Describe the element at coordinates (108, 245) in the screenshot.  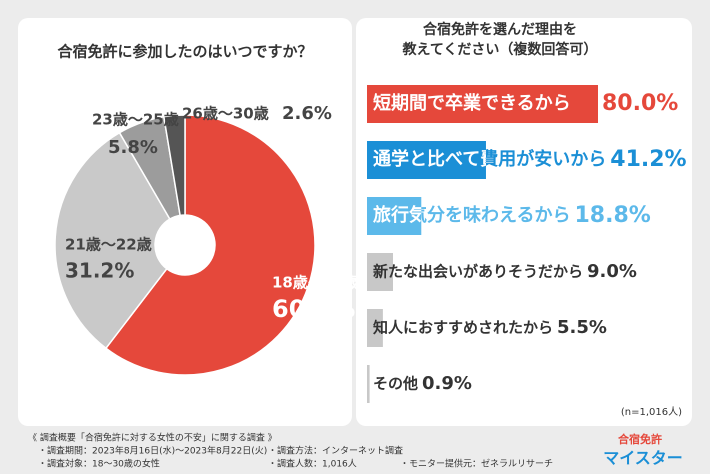
I see `slice-label: 21歳～22歳` at that location.